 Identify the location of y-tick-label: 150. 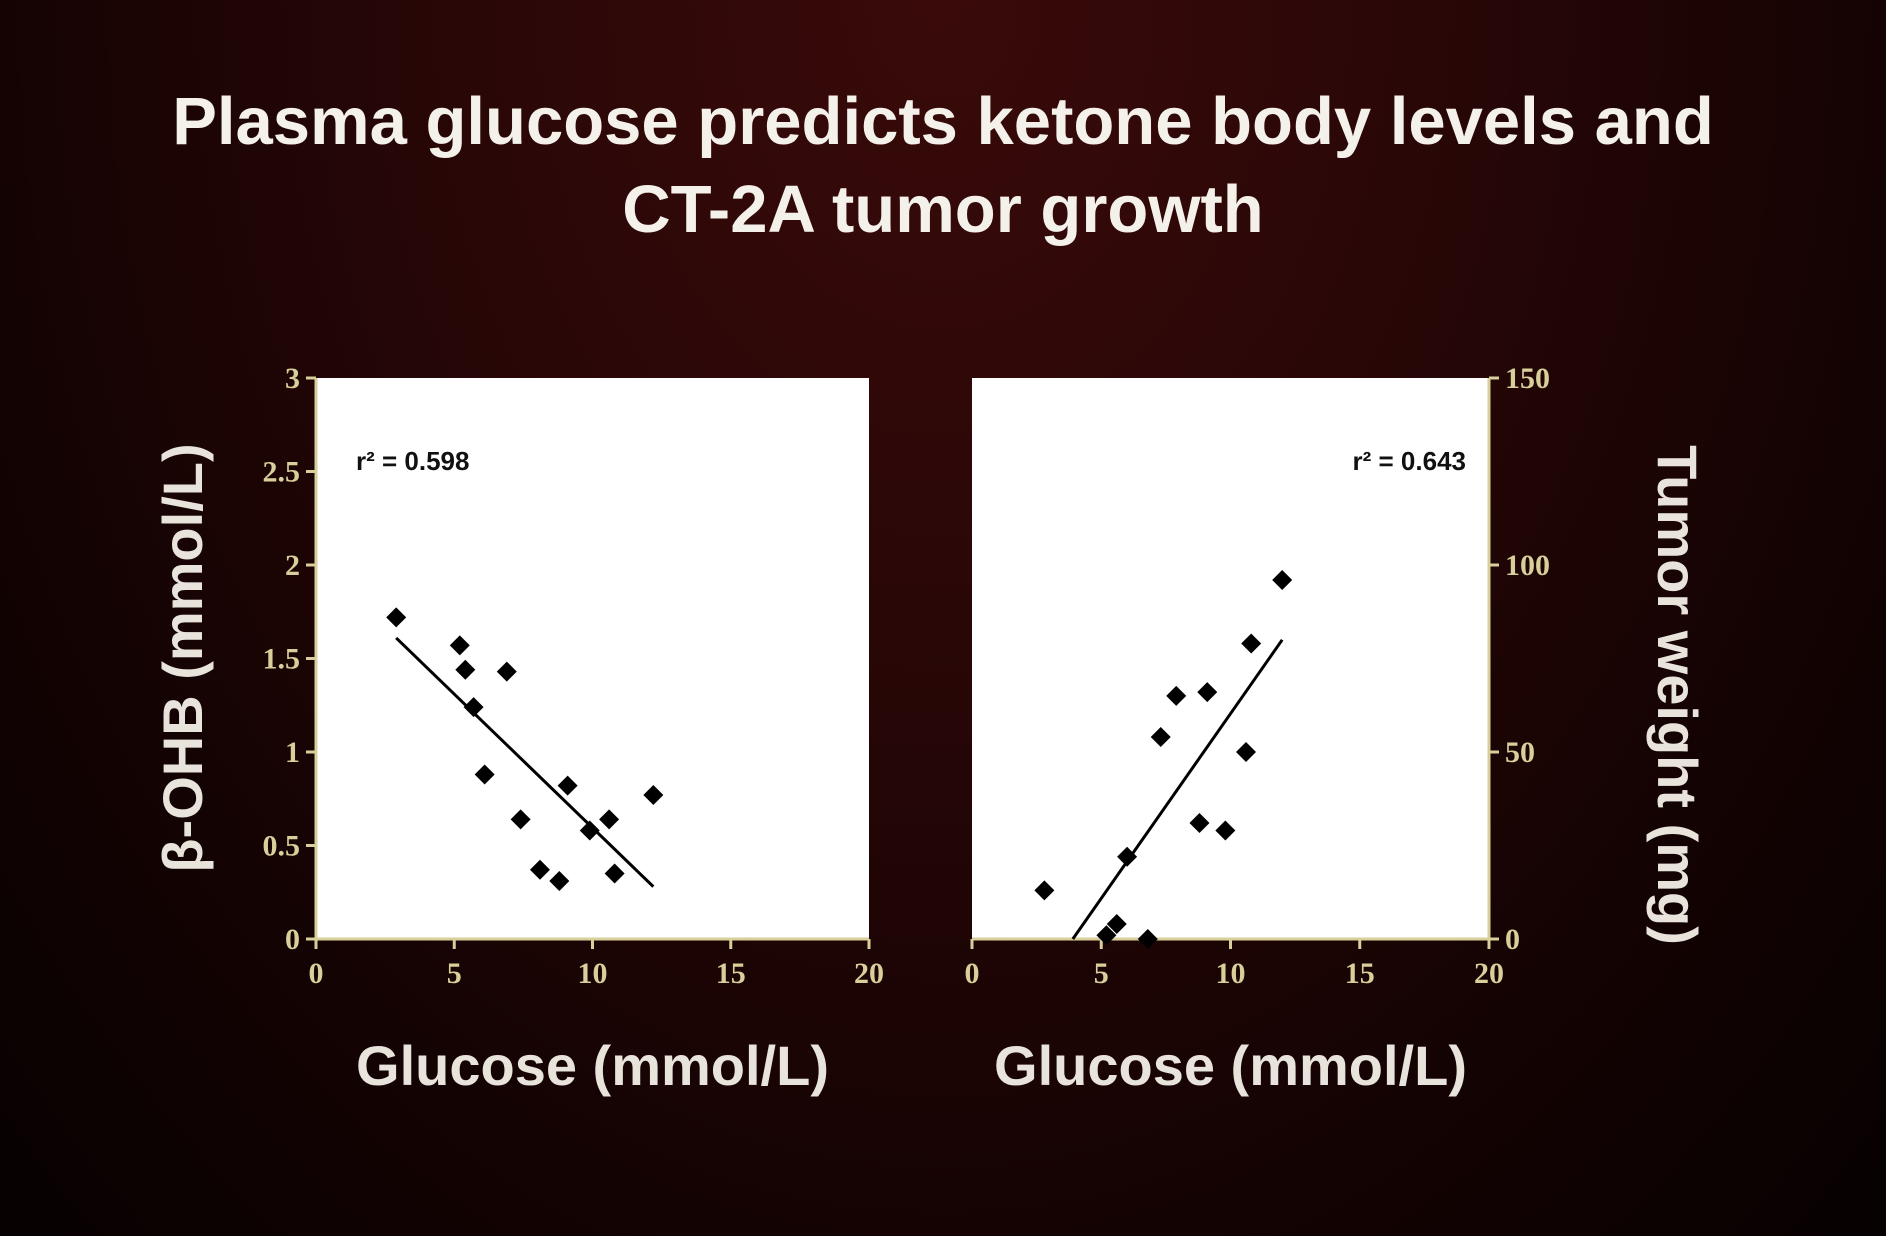
(1527, 378).